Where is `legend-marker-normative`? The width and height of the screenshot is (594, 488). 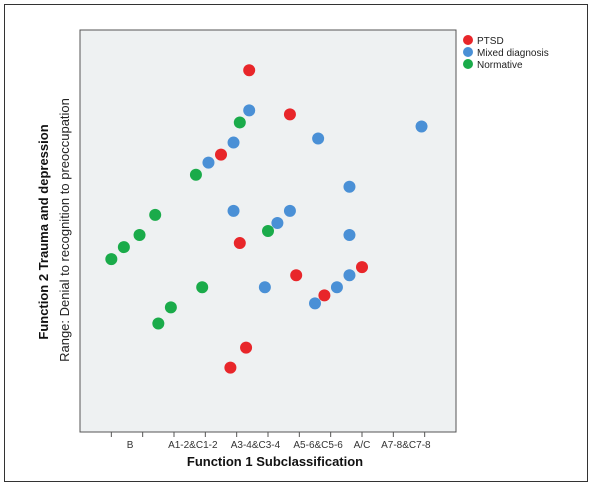 legend-marker-normative is located at coordinates (468, 64).